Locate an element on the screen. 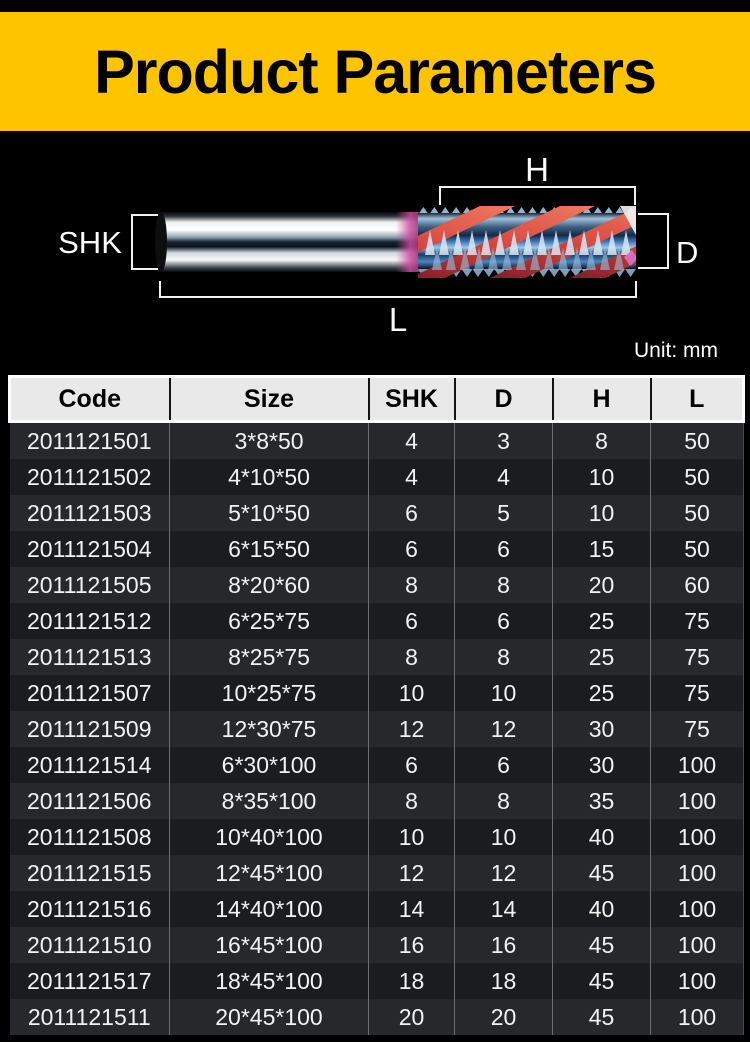  table-row: 2011121501 3*8*50 4 3 8 50 is located at coordinates (376, 440).